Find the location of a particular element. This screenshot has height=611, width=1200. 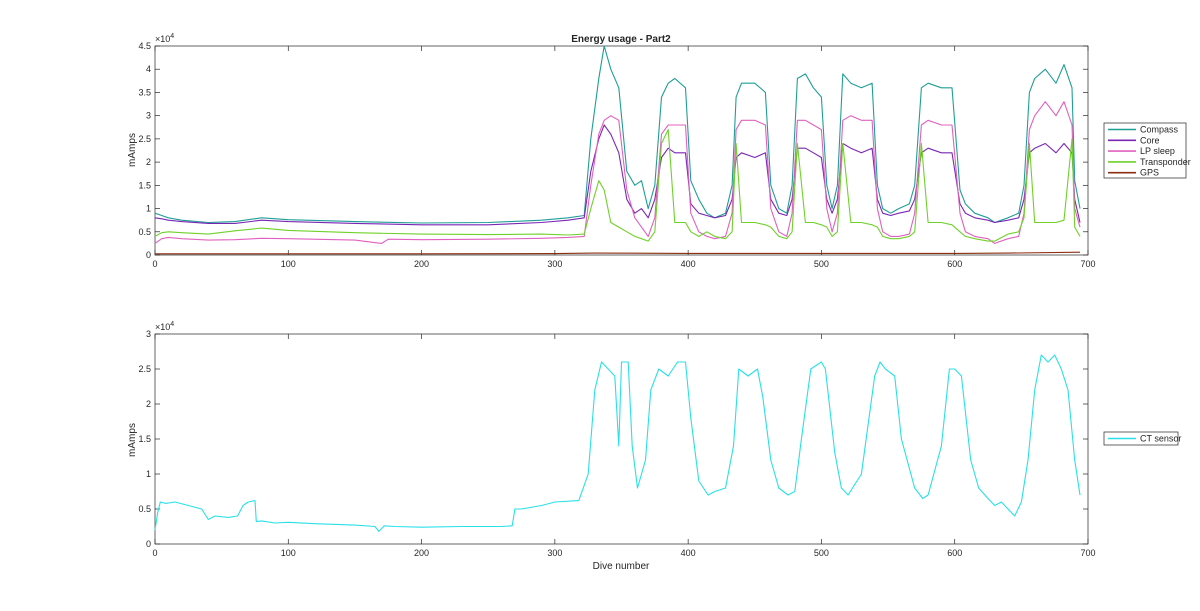

legend-label: GPS is located at coordinates (1149, 173).